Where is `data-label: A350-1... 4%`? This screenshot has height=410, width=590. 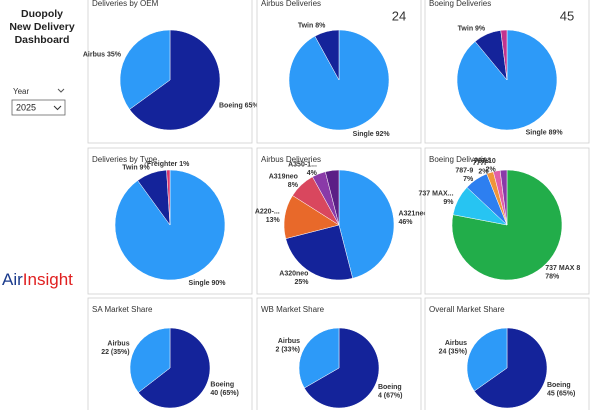
data-label: A350-1... 4% is located at coordinates (303, 169).